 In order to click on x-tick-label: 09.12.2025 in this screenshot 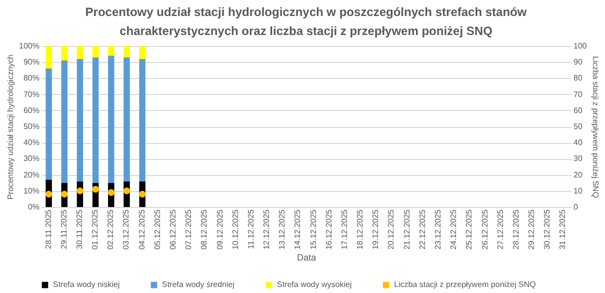, I will do `click(219, 229)`.